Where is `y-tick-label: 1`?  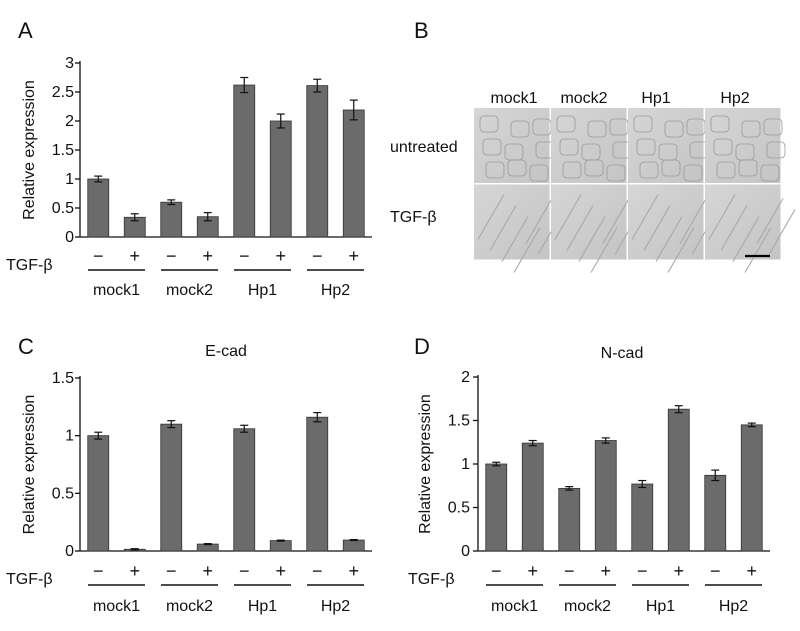
y-tick-label: 1 is located at coordinates (69, 436).